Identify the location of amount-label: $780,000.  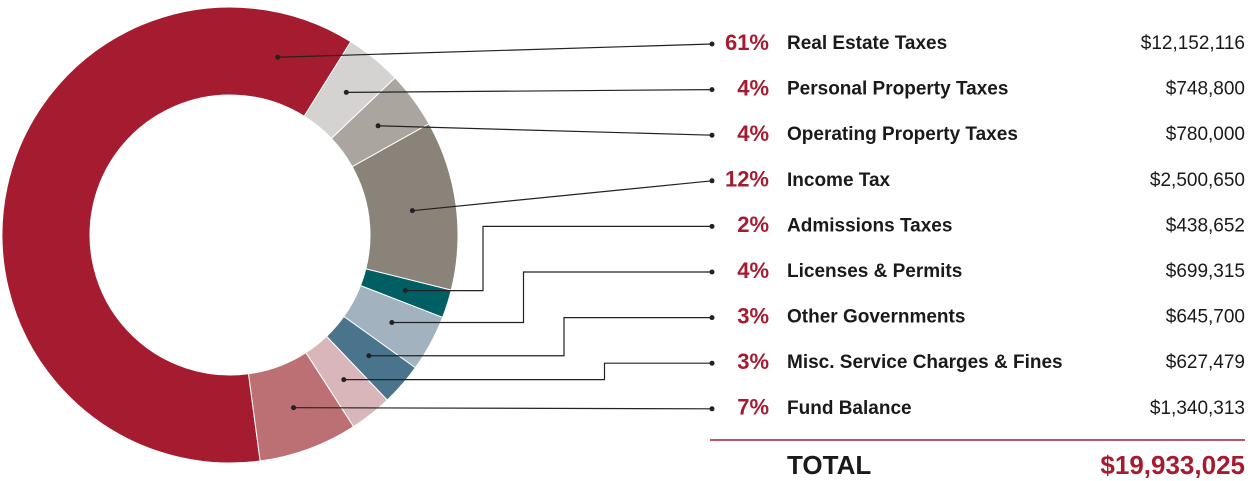
(1205, 134).